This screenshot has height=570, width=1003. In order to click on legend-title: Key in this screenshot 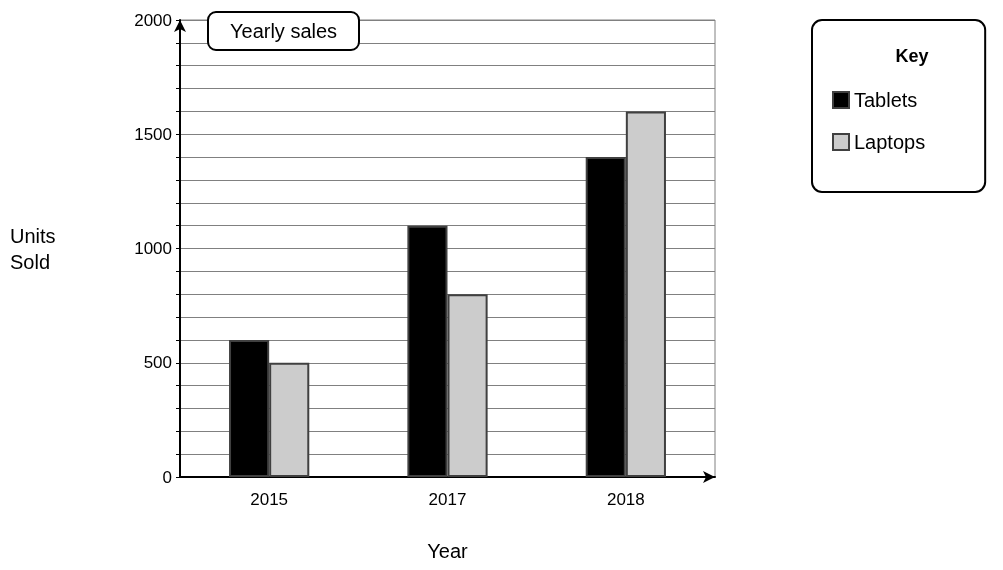, I will do `click(912, 56)`.